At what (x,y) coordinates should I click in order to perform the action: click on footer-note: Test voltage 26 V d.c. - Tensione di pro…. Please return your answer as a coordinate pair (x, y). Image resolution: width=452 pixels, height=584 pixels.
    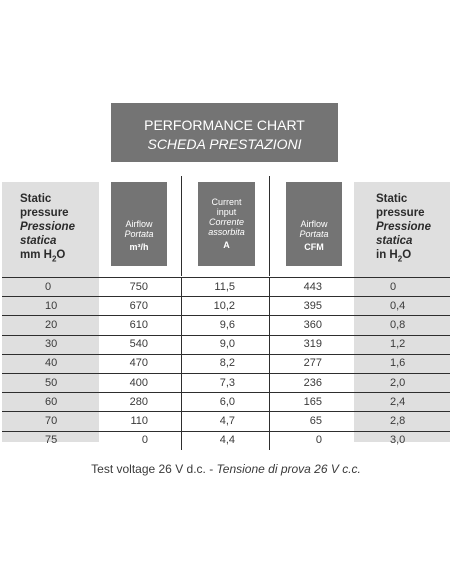
    Looking at the image, I should click on (226, 469).